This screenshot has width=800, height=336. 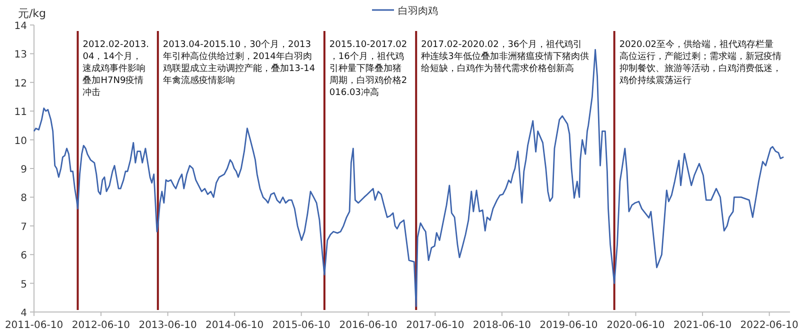 I want to click on x-tick-label: 2015-06-10, so click(x=301, y=325).